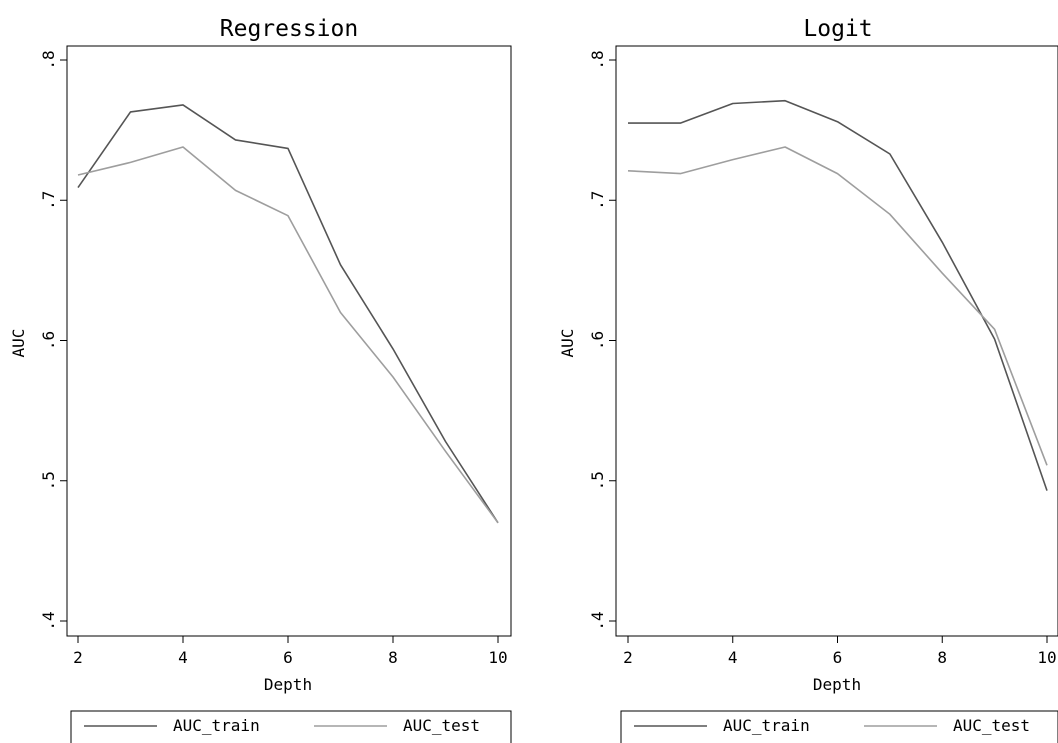  I want to click on panel-title: Regression, so click(289, 29).